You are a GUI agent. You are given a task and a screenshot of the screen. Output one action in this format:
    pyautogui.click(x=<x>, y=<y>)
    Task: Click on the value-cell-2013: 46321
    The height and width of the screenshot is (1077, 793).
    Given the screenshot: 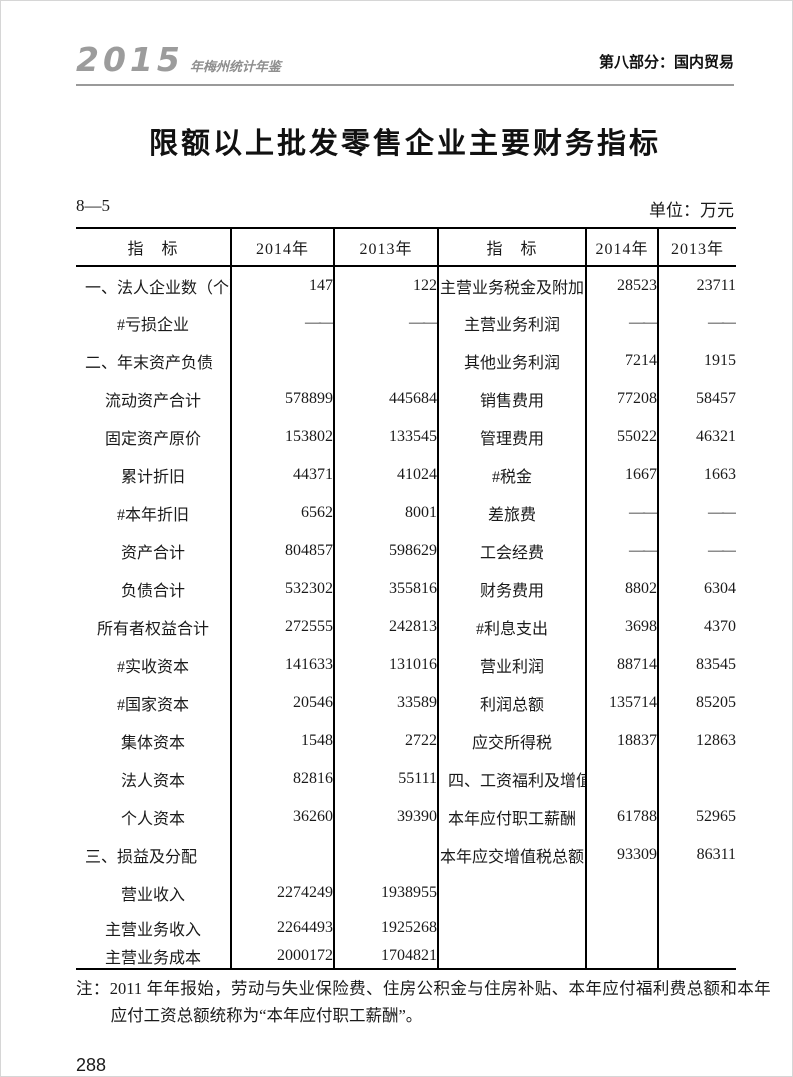 What is the action you would take?
    pyautogui.click(x=716, y=436)
    